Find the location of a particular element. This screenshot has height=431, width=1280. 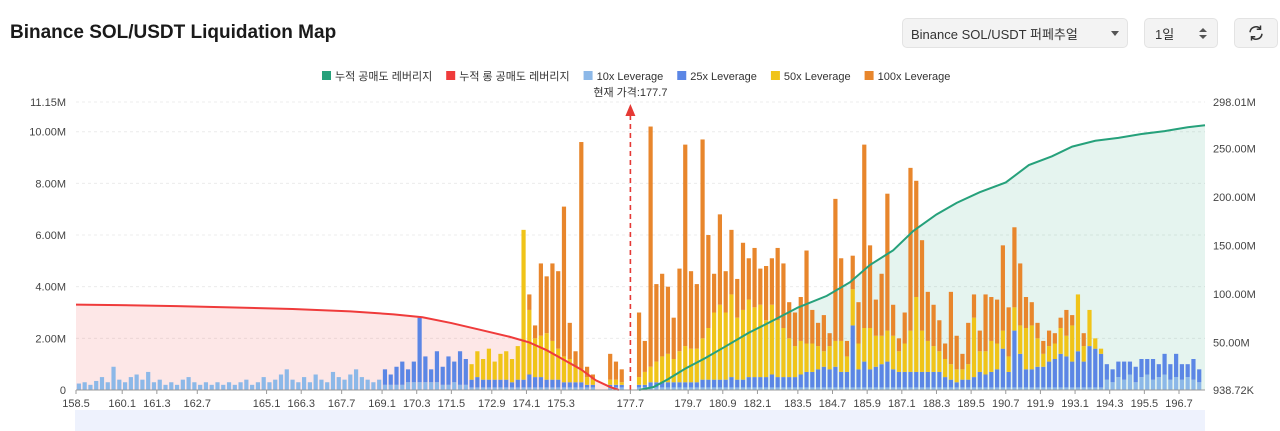

legend-swatch-lev50 is located at coordinates (775, 75).